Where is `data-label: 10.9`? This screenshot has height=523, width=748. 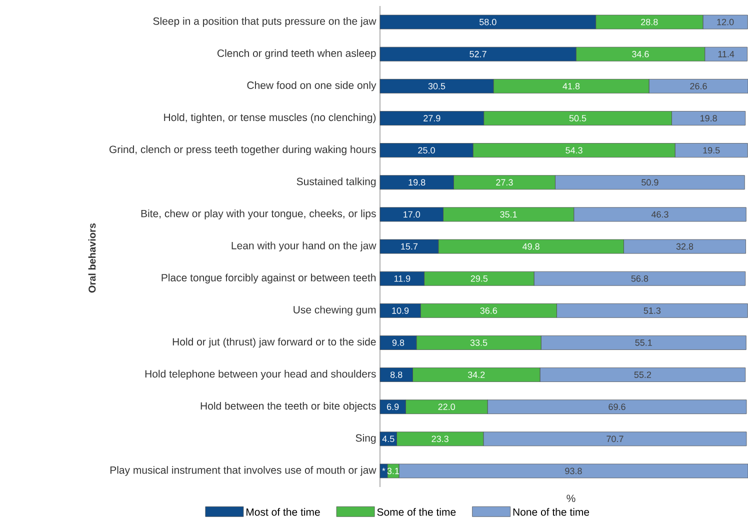
data-label: 10.9 is located at coordinates (400, 310).